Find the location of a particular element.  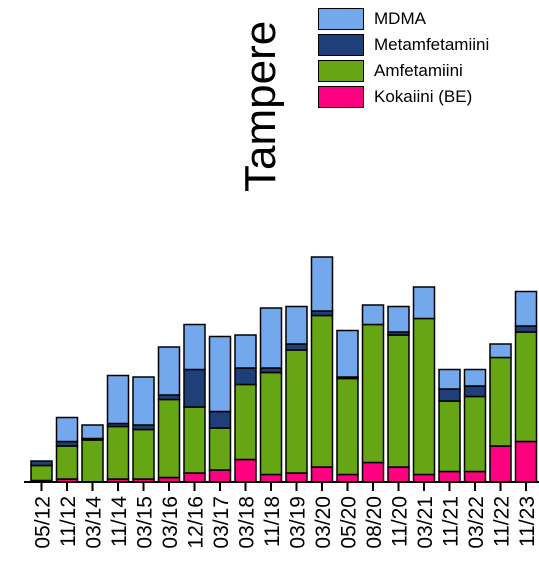

x-tick-label: 11/12 is located at coordinates (68, 521).